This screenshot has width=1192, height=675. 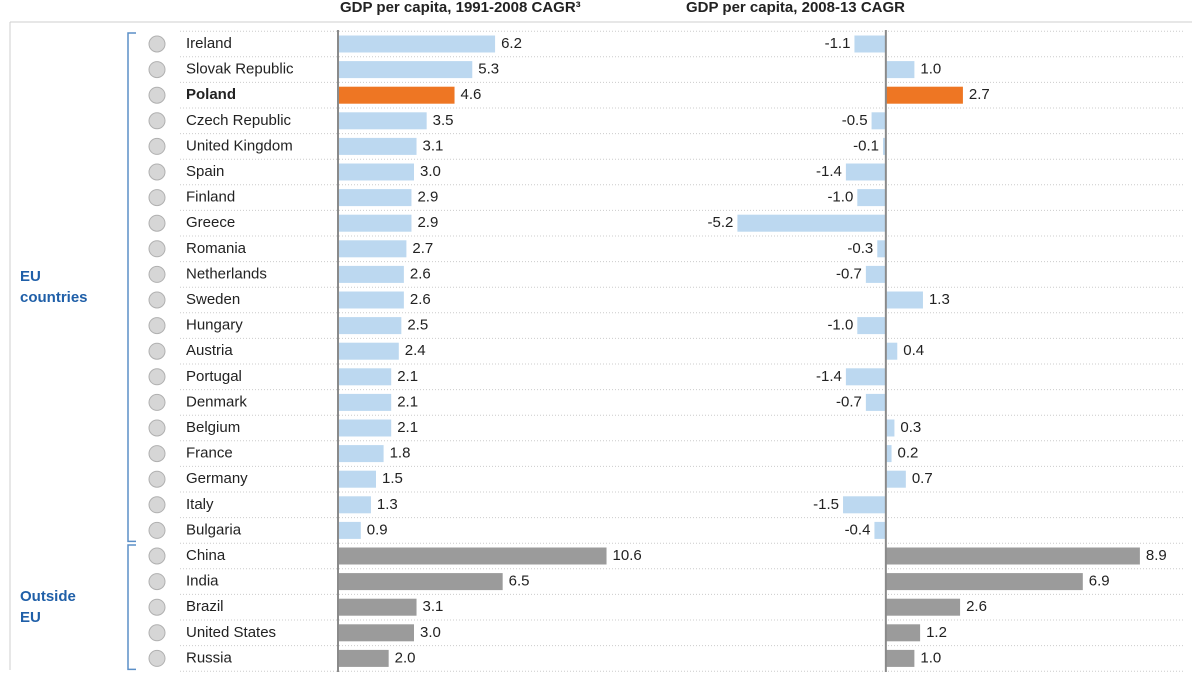 I want to click on value-label: 3.5, so click(x=443, y=120).